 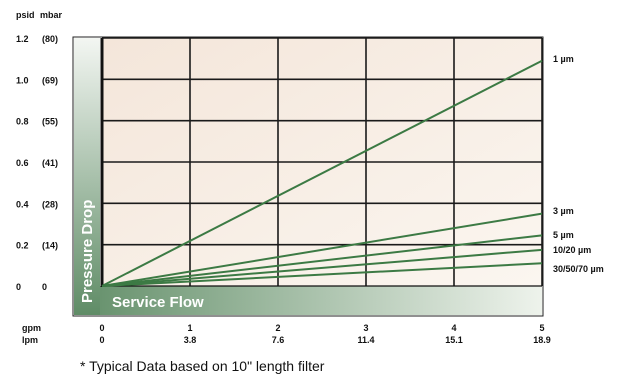 I want to click on x-unit-lpm: lpm, so click(x=30, y=340).